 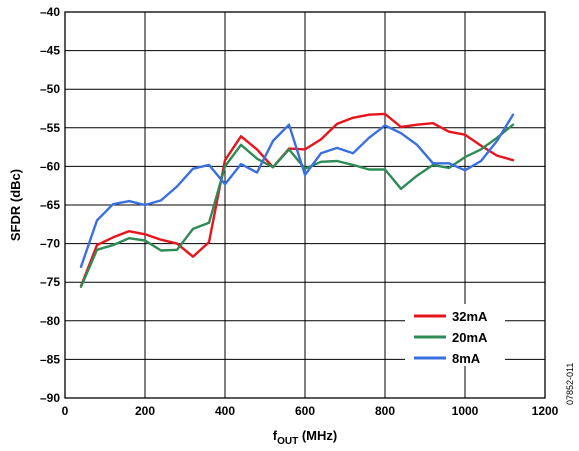 What do you see at coordinates (50, 321) in the screenshot?
I see `y-tick-label: –80` at bounding box center [50, 321].